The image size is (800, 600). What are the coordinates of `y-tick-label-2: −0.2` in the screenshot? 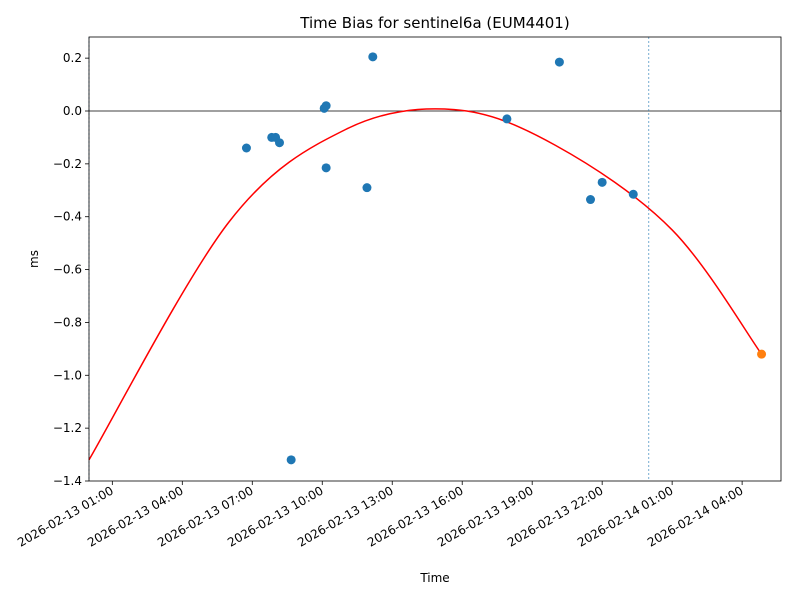 It's located at (67, 164).